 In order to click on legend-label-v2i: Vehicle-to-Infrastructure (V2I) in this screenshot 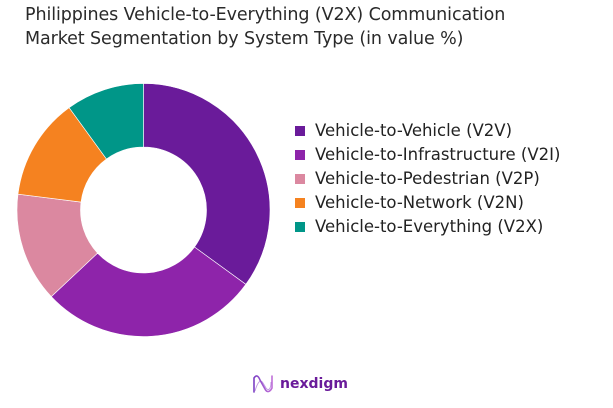, I will do `click(438, 154)`.